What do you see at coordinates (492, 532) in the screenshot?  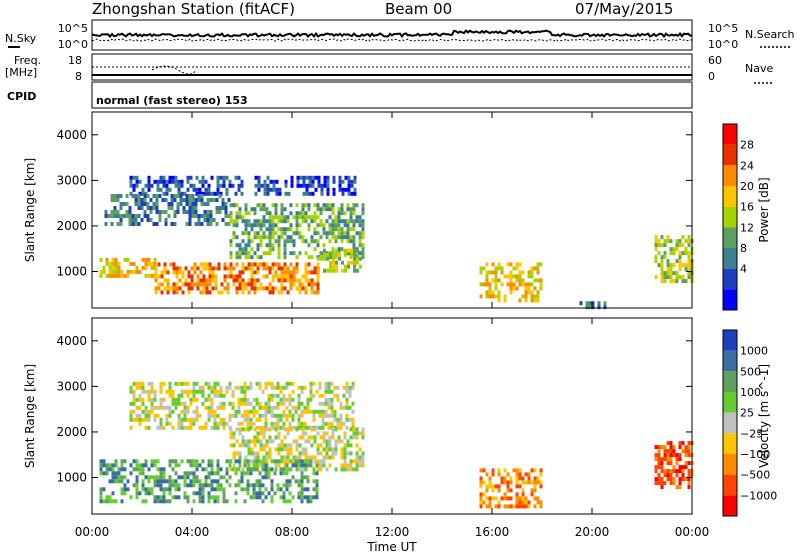 I see `x-tick-label: 16:00` at bounding box center [492, 532].